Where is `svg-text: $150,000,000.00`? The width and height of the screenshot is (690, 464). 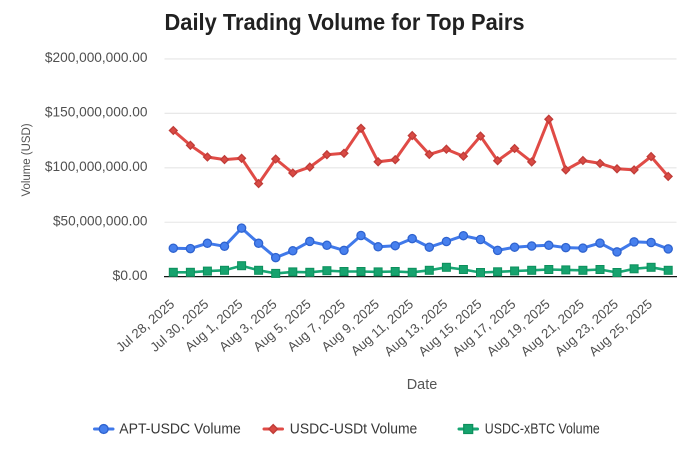
svg-text: $150,000,000.00 is located at coordinates (96, 112).